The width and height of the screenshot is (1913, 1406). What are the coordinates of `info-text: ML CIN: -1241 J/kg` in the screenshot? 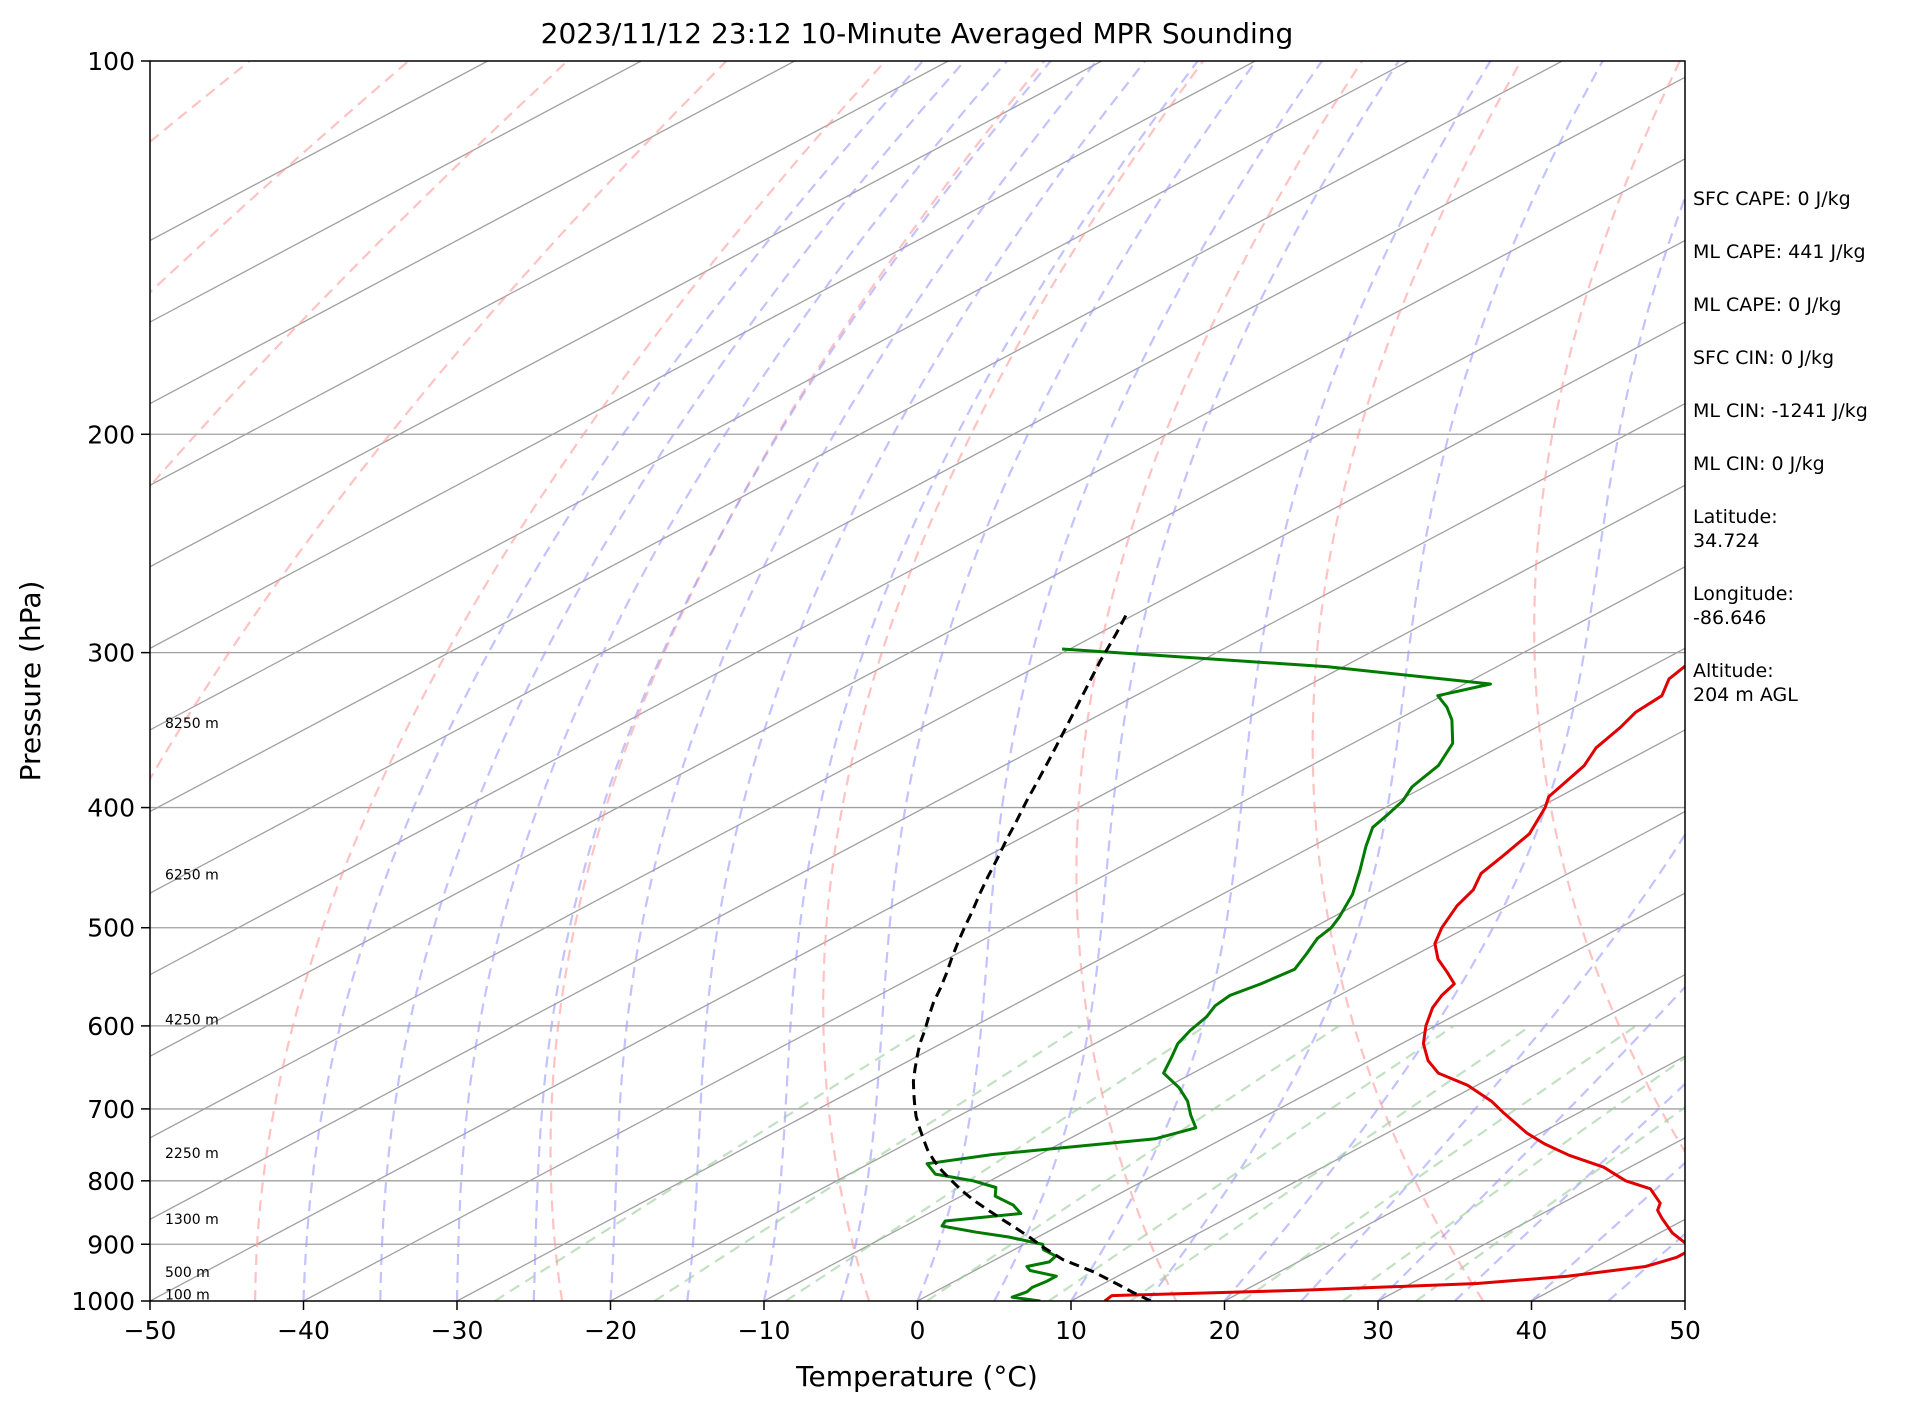 It's located at (1780, 411).